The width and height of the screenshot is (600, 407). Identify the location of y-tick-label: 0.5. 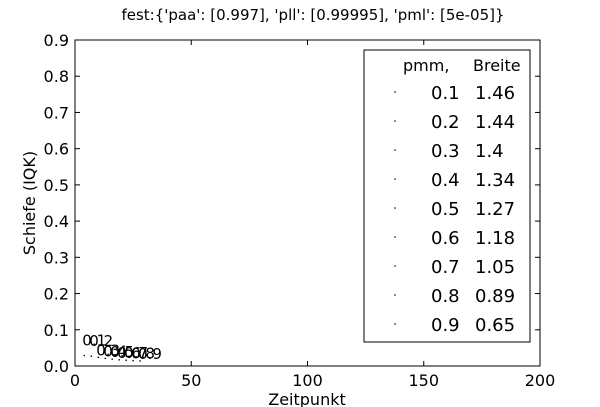
(56, 185).